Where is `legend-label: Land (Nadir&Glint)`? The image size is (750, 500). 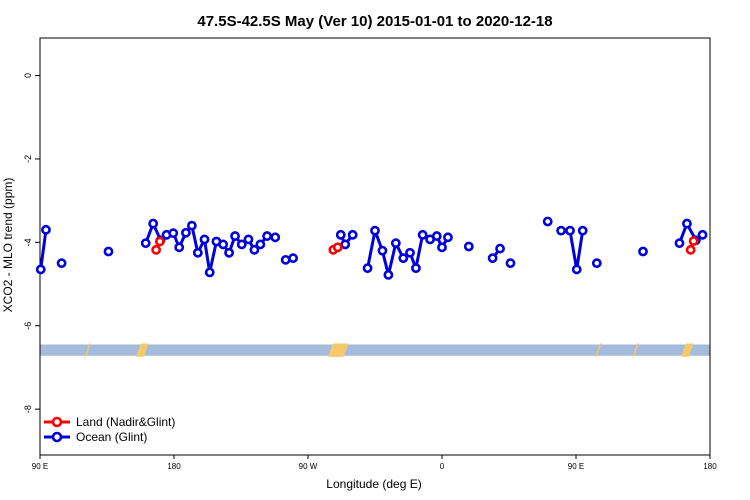
legend-label: Land (Nadir&Glint) is located at coordinates (125, 422).